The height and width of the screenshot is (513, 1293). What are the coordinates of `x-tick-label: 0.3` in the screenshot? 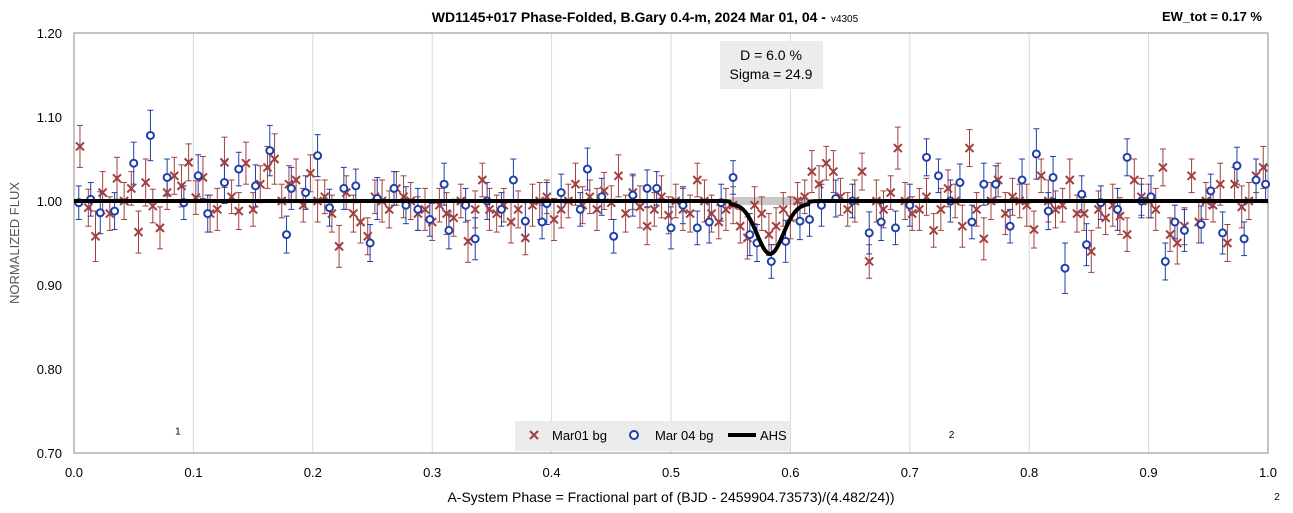 It's located at (432, 472).